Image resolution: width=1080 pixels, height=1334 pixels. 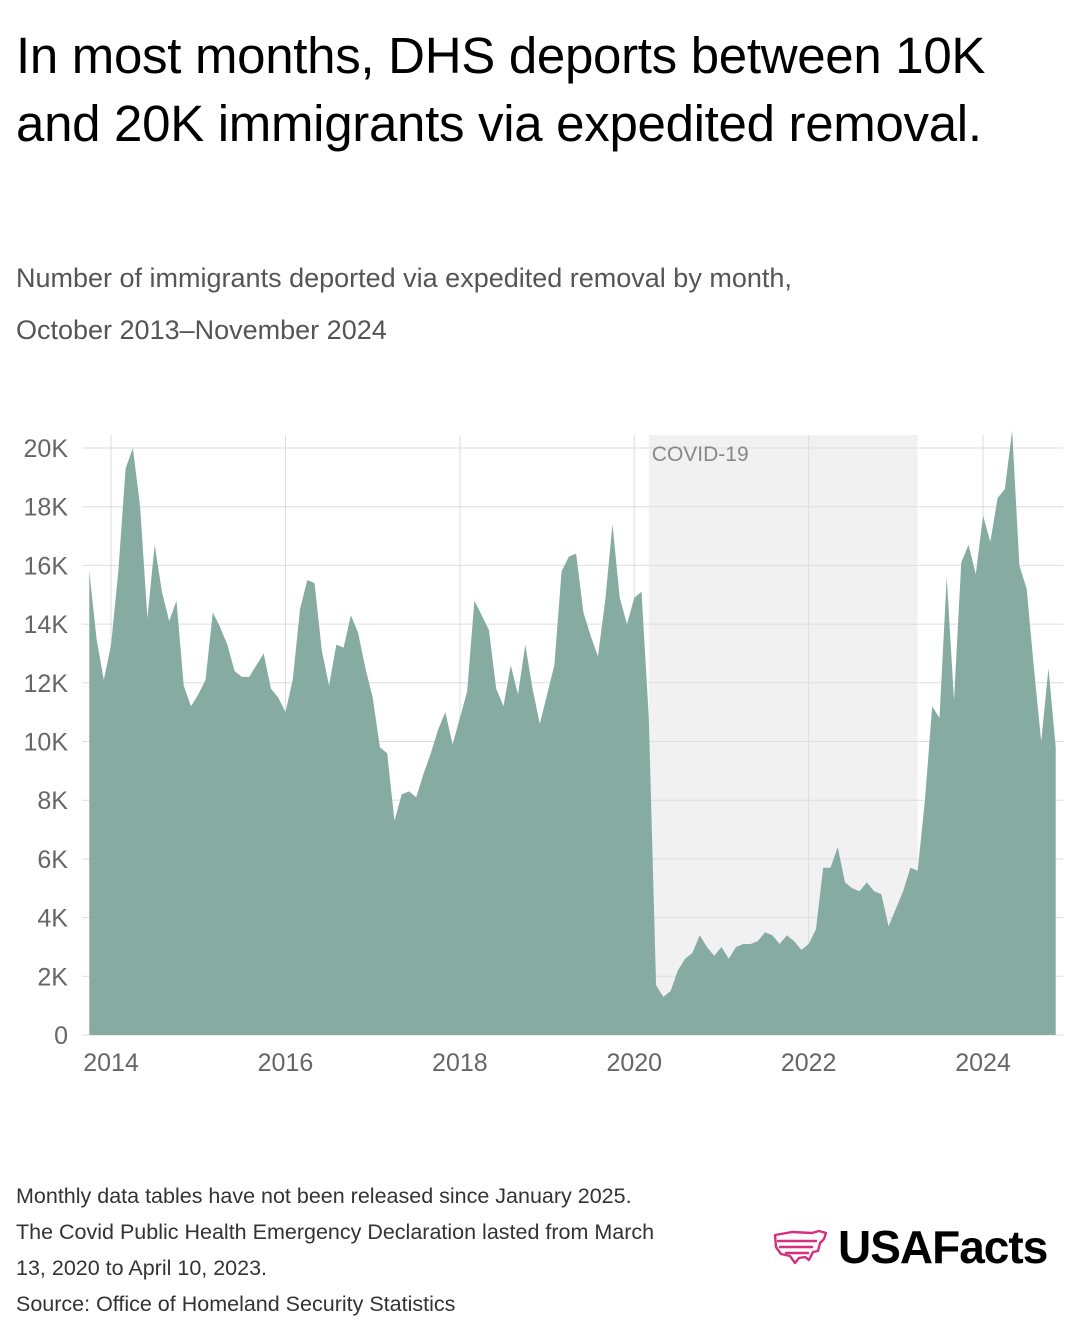 What do you see at coordinates (800, 1247) in the screenshot?
I see `us-map-outline-icon` at bounding box center [800, 1247].